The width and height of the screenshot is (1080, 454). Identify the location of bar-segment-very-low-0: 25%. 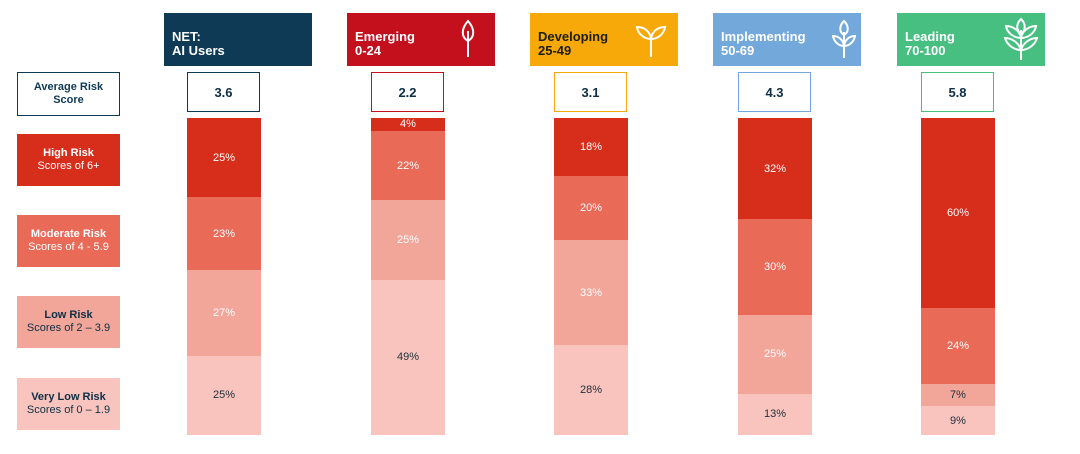
(224, 395).